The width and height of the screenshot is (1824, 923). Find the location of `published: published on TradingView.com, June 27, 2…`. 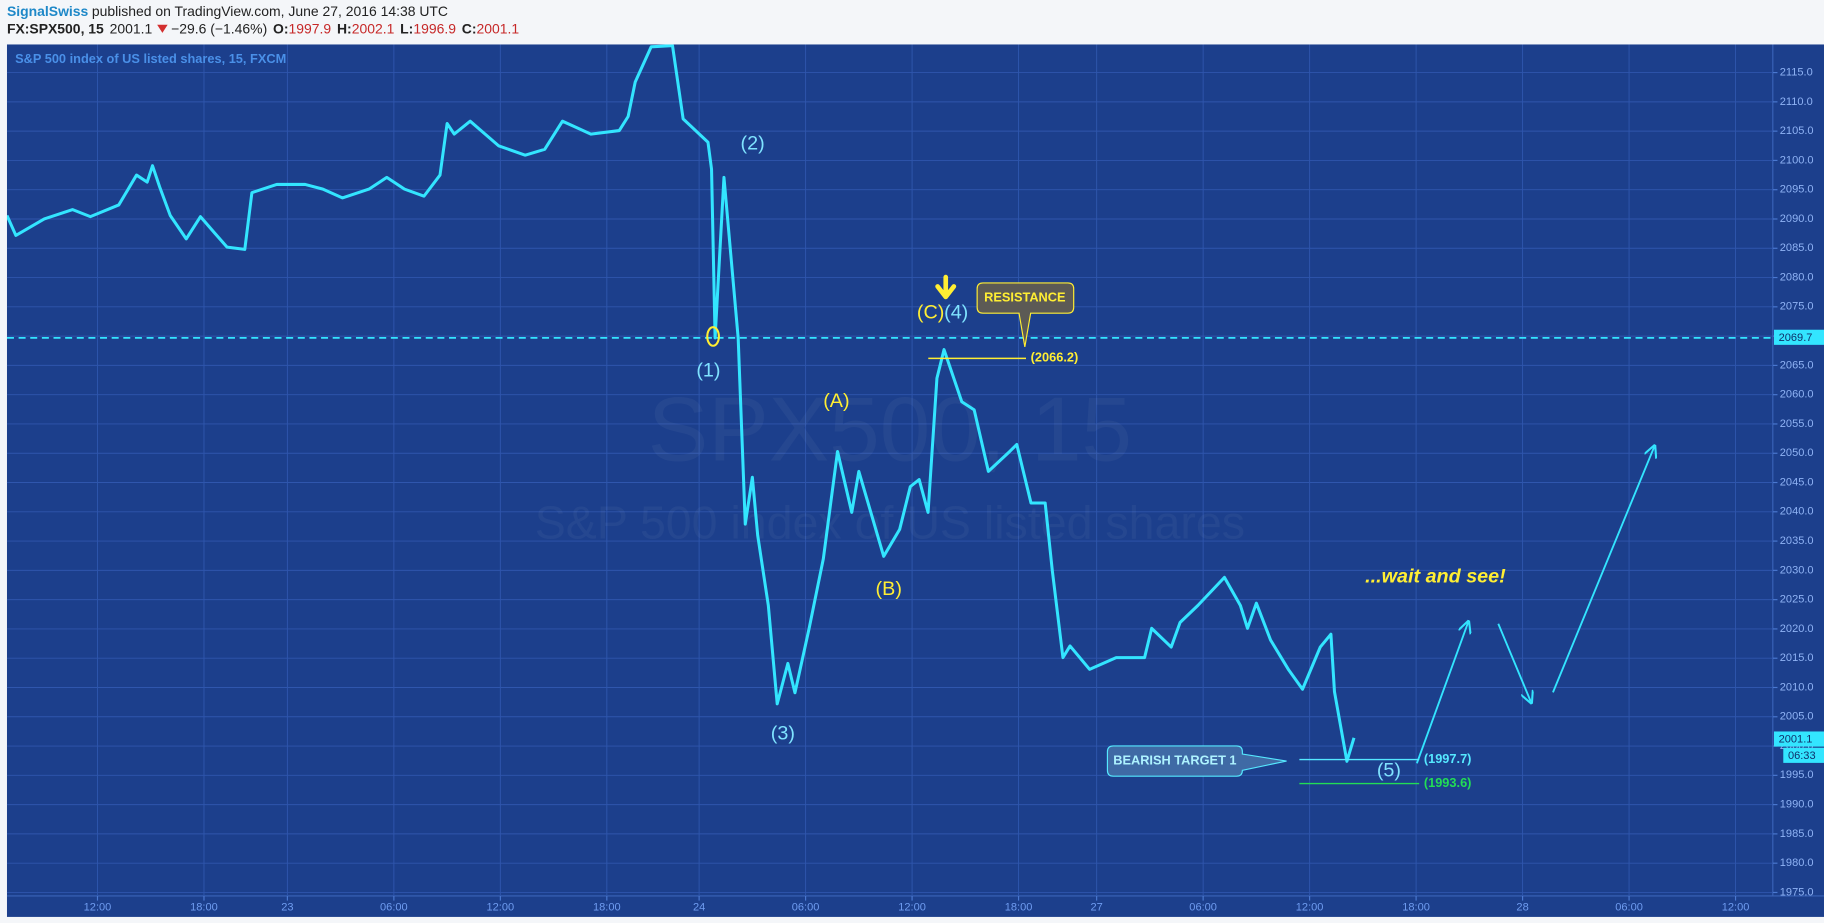

published: published on TradingView.com, June 27, 2… is located at coordinates (270, 11).